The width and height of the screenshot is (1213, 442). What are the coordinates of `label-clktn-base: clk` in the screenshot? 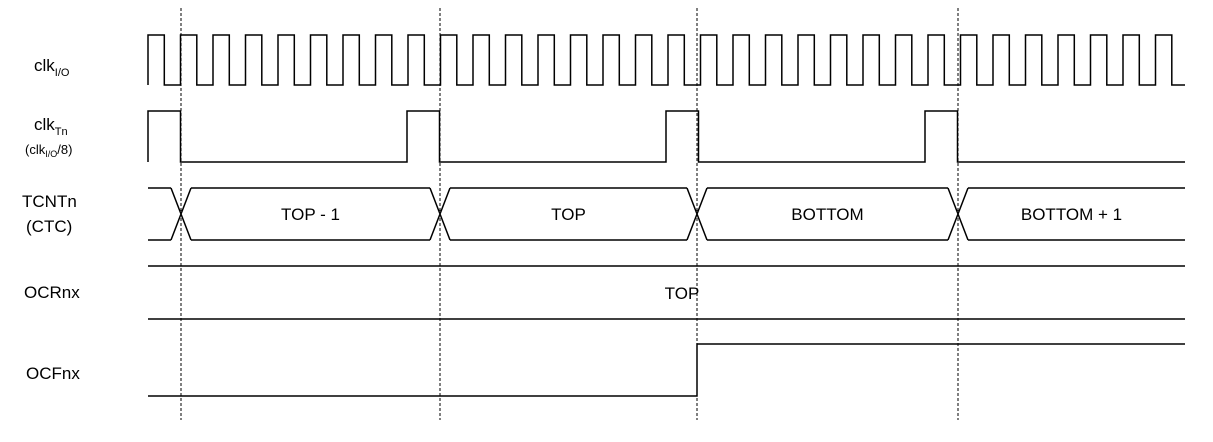 It's located at (44, 124).